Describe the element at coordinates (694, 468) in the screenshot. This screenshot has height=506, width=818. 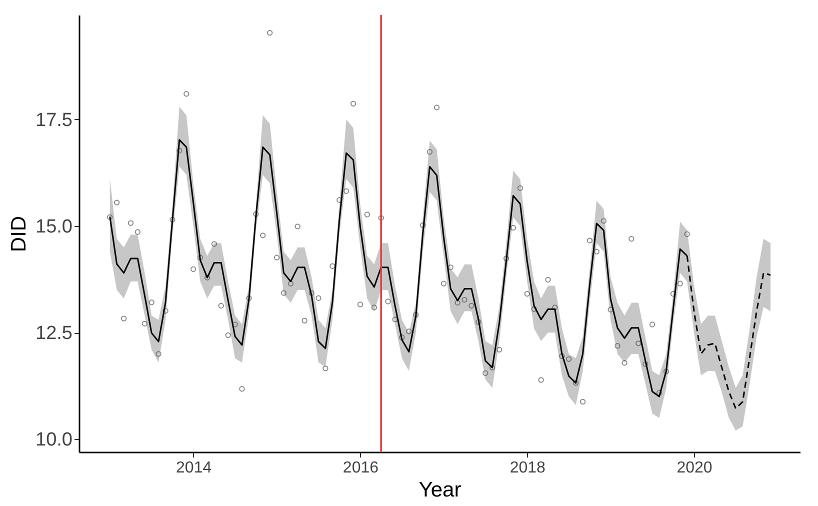
I see `x-tick-label: 2020` at that location.